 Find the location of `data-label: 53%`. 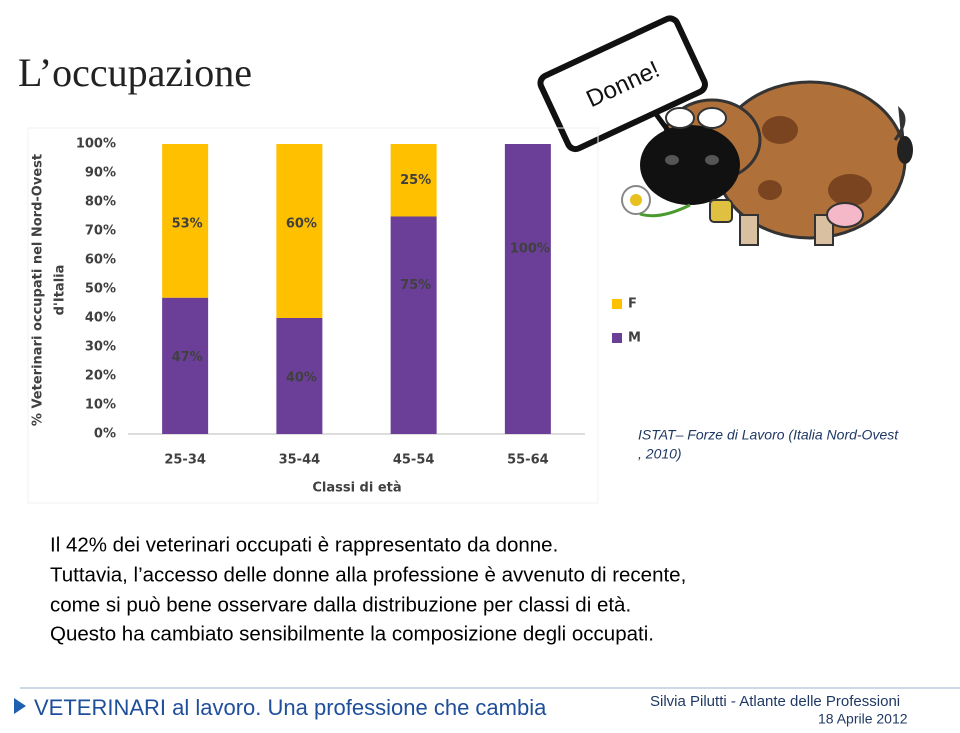

data-label: 53% is located at coordinates (187, 224).